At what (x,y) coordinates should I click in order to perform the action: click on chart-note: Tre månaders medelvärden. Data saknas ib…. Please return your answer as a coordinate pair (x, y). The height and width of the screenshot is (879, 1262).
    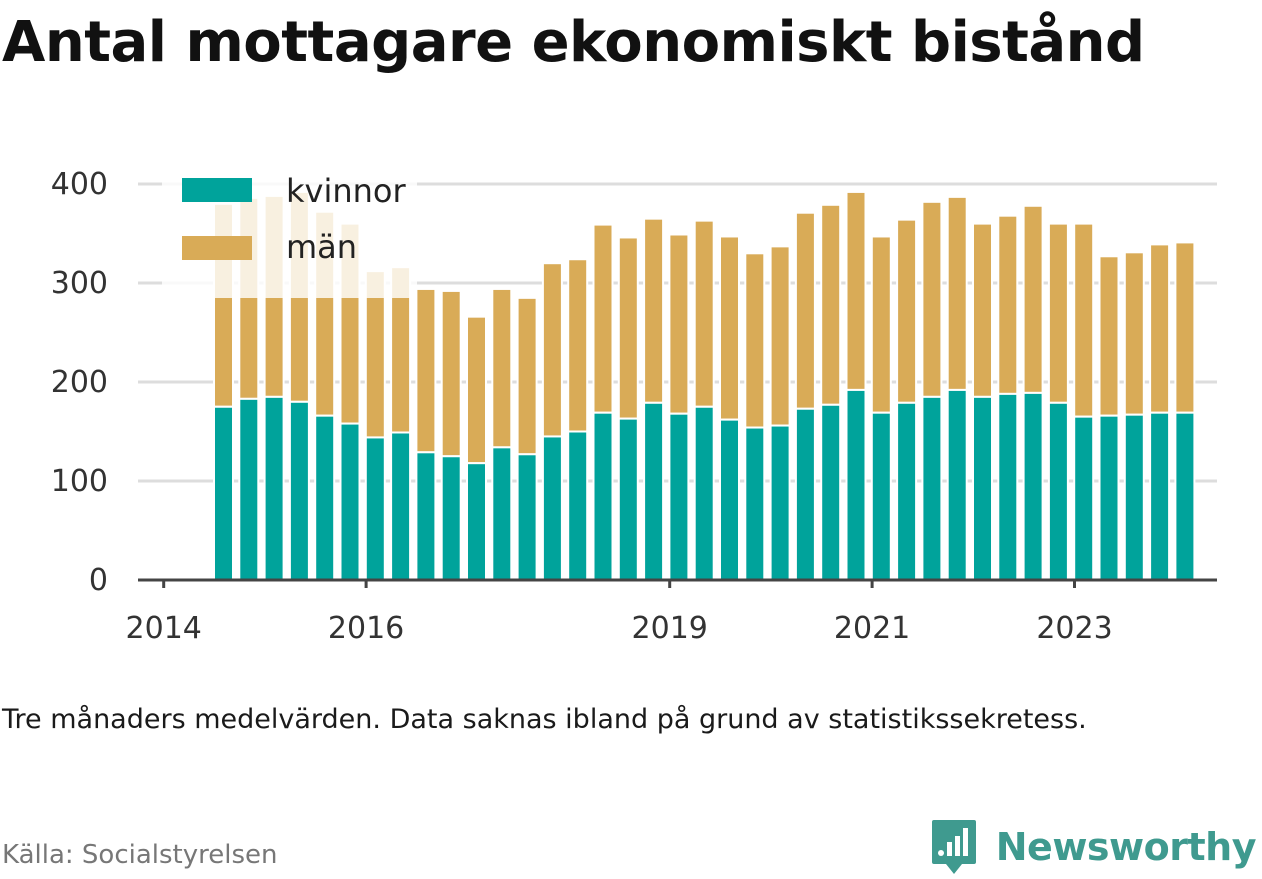
    Looking at the image, I should click on (544, 719).